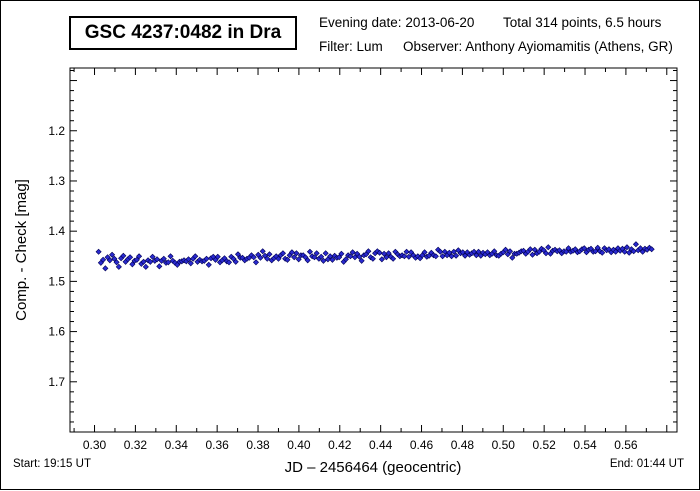  What do you see at coordinates (21, 250) in the screenshot?
I see `y-axis-label: Comp. - Check [mag]` at bounding box center [21, 250].